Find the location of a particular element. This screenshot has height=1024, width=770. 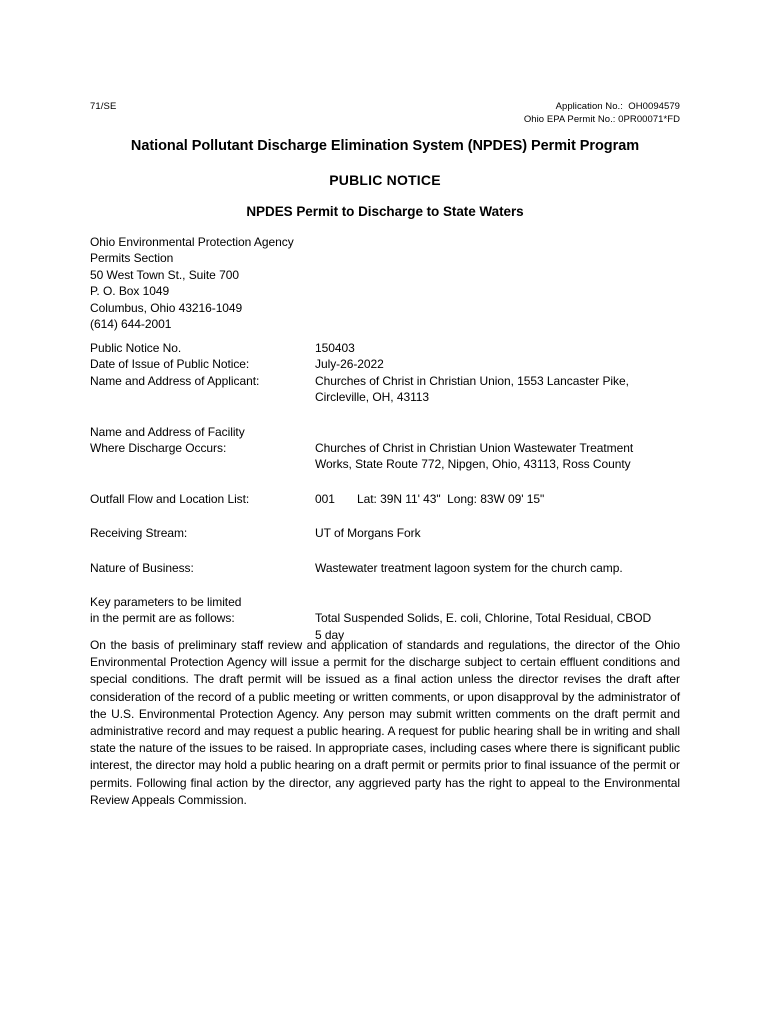

field-label: Name and Address of Applicant: is located at coordinates (175, 380).